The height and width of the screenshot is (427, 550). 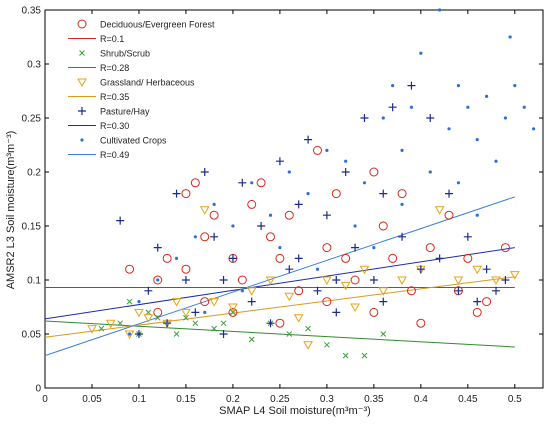 I want to click on y-tick-label: 0.15, so click(x=32, y=227).